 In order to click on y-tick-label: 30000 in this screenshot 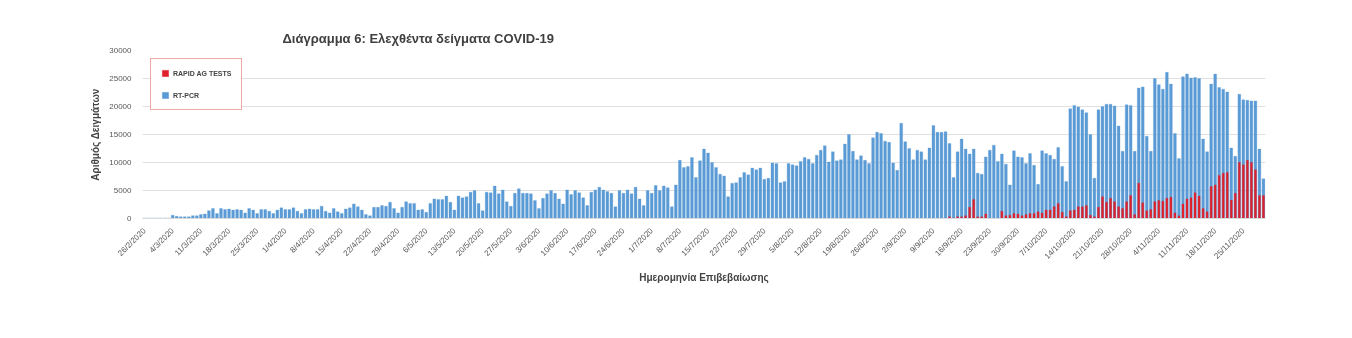, I will do `click(121, 50)`.